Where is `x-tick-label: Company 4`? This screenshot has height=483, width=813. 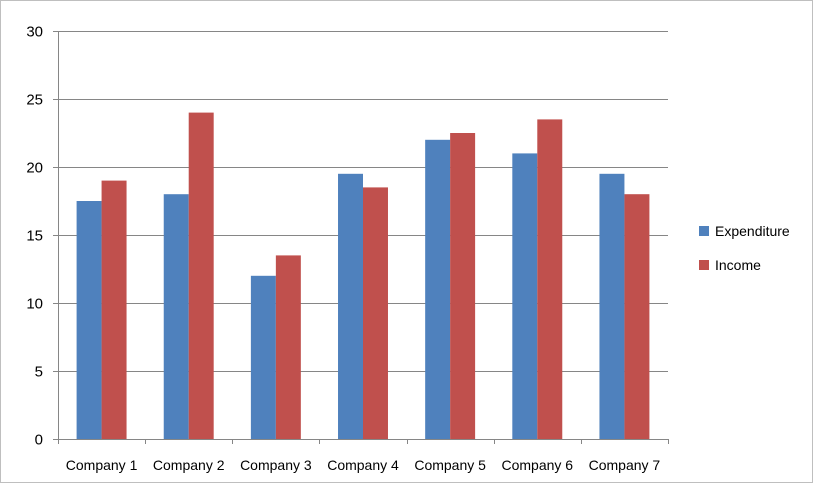 x-tick-label: Company 4 is located at coordinates (363, 465).